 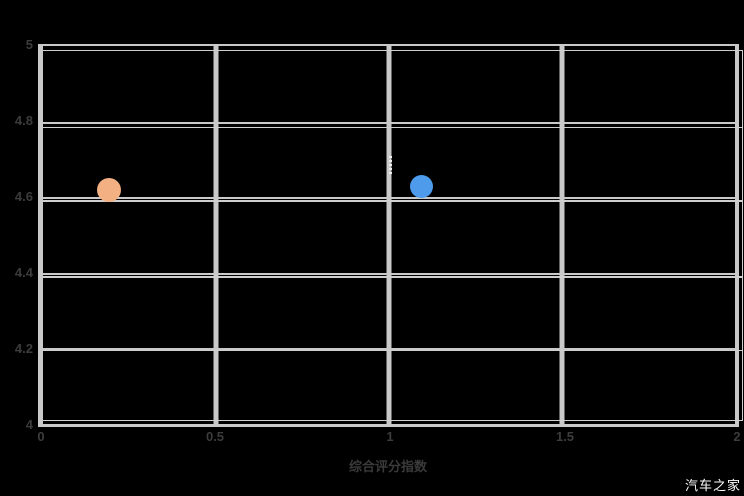 What do you see at coordinates (712, 485) in the screenshot?
I see `watermark-autohome: 汽车之家` at bounding box center [712, 485].